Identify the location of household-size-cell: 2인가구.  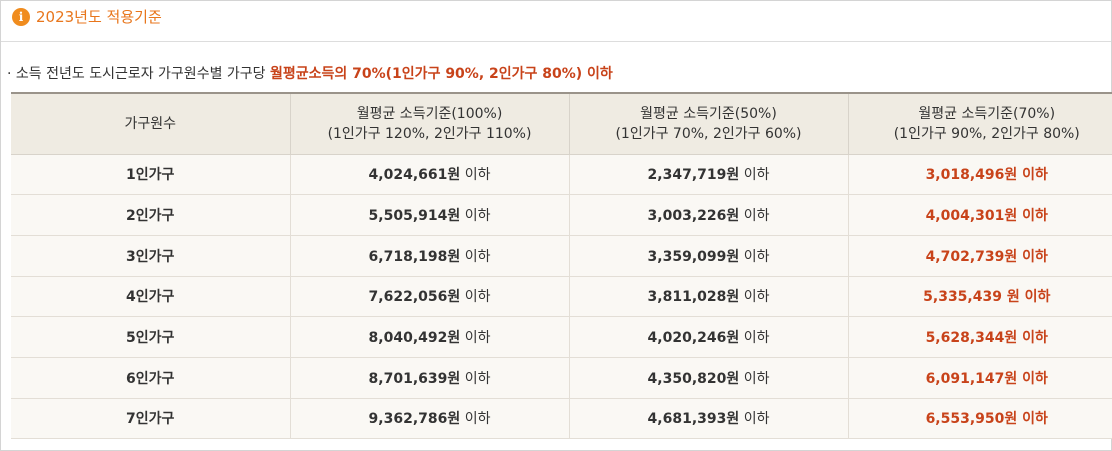
(150, 215).